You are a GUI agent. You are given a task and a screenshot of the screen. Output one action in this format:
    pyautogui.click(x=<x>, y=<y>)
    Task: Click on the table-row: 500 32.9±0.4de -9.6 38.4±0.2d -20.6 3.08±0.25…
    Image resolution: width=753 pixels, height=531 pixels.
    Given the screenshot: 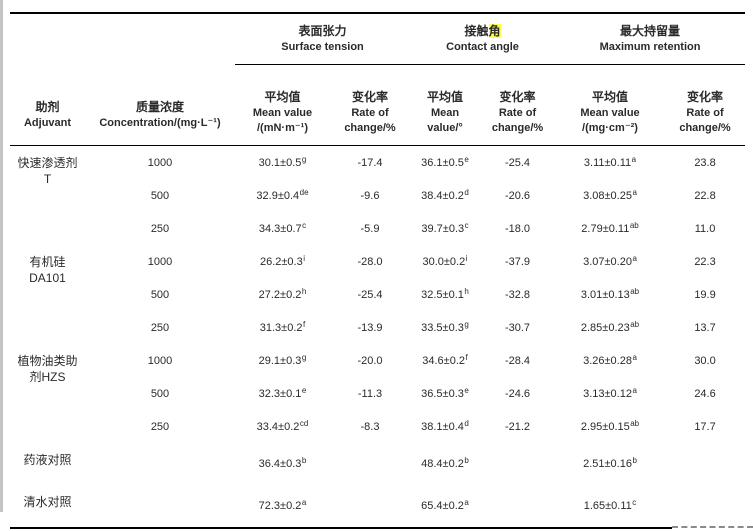 What is the action you would take?
    pyautogui.click(x=377, y=195)
    